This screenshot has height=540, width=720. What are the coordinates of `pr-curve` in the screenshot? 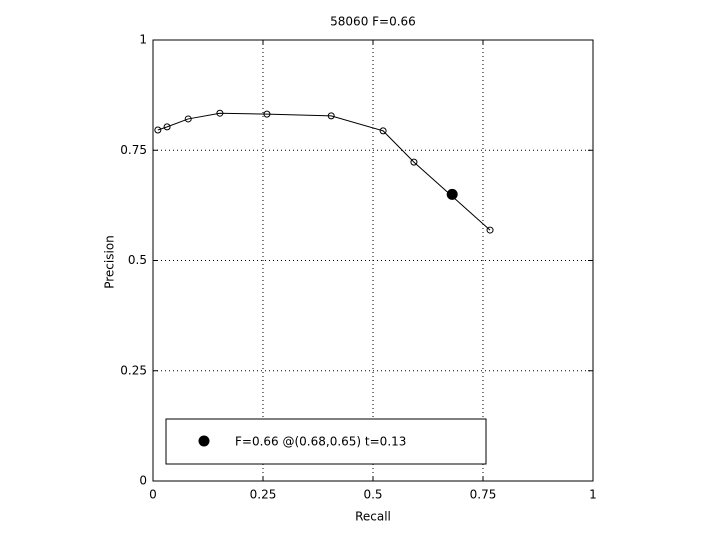 It's located at (324, 171).